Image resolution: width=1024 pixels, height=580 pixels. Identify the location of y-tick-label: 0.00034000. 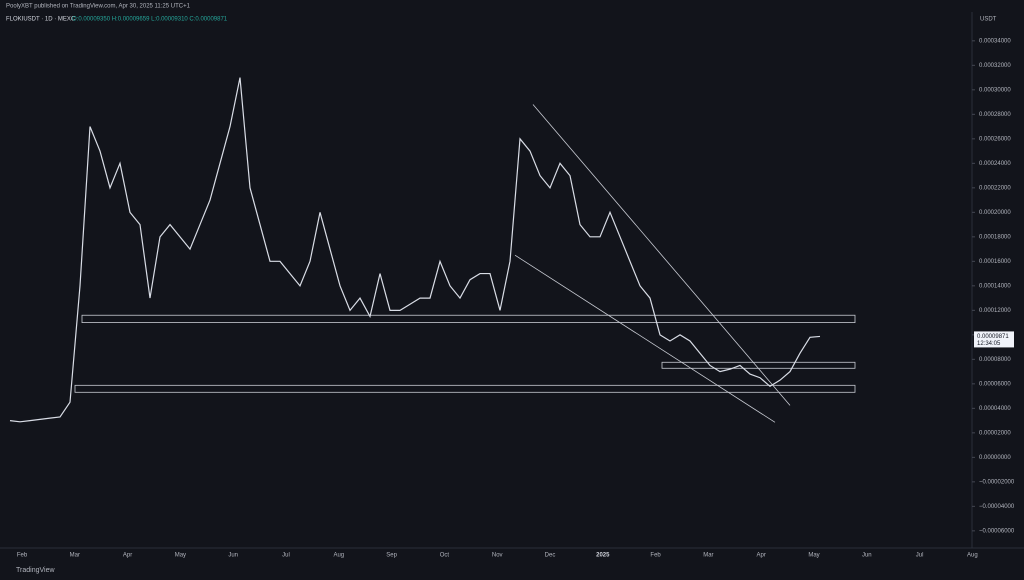
(995, 41).